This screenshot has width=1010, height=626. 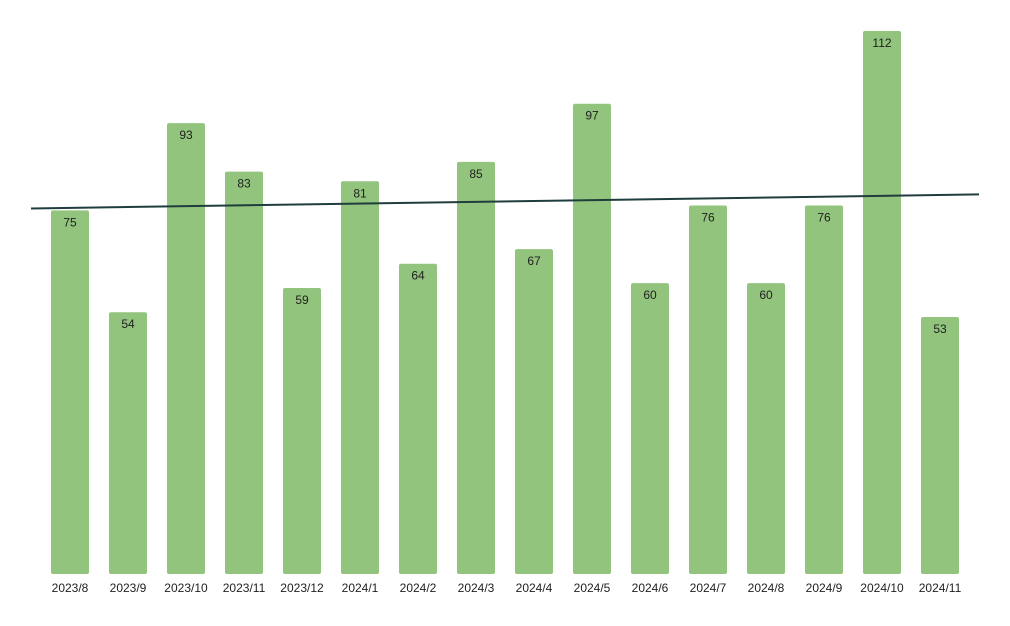 I want to click on x-tick-label: 2024/3, so click(x=476, y=588).